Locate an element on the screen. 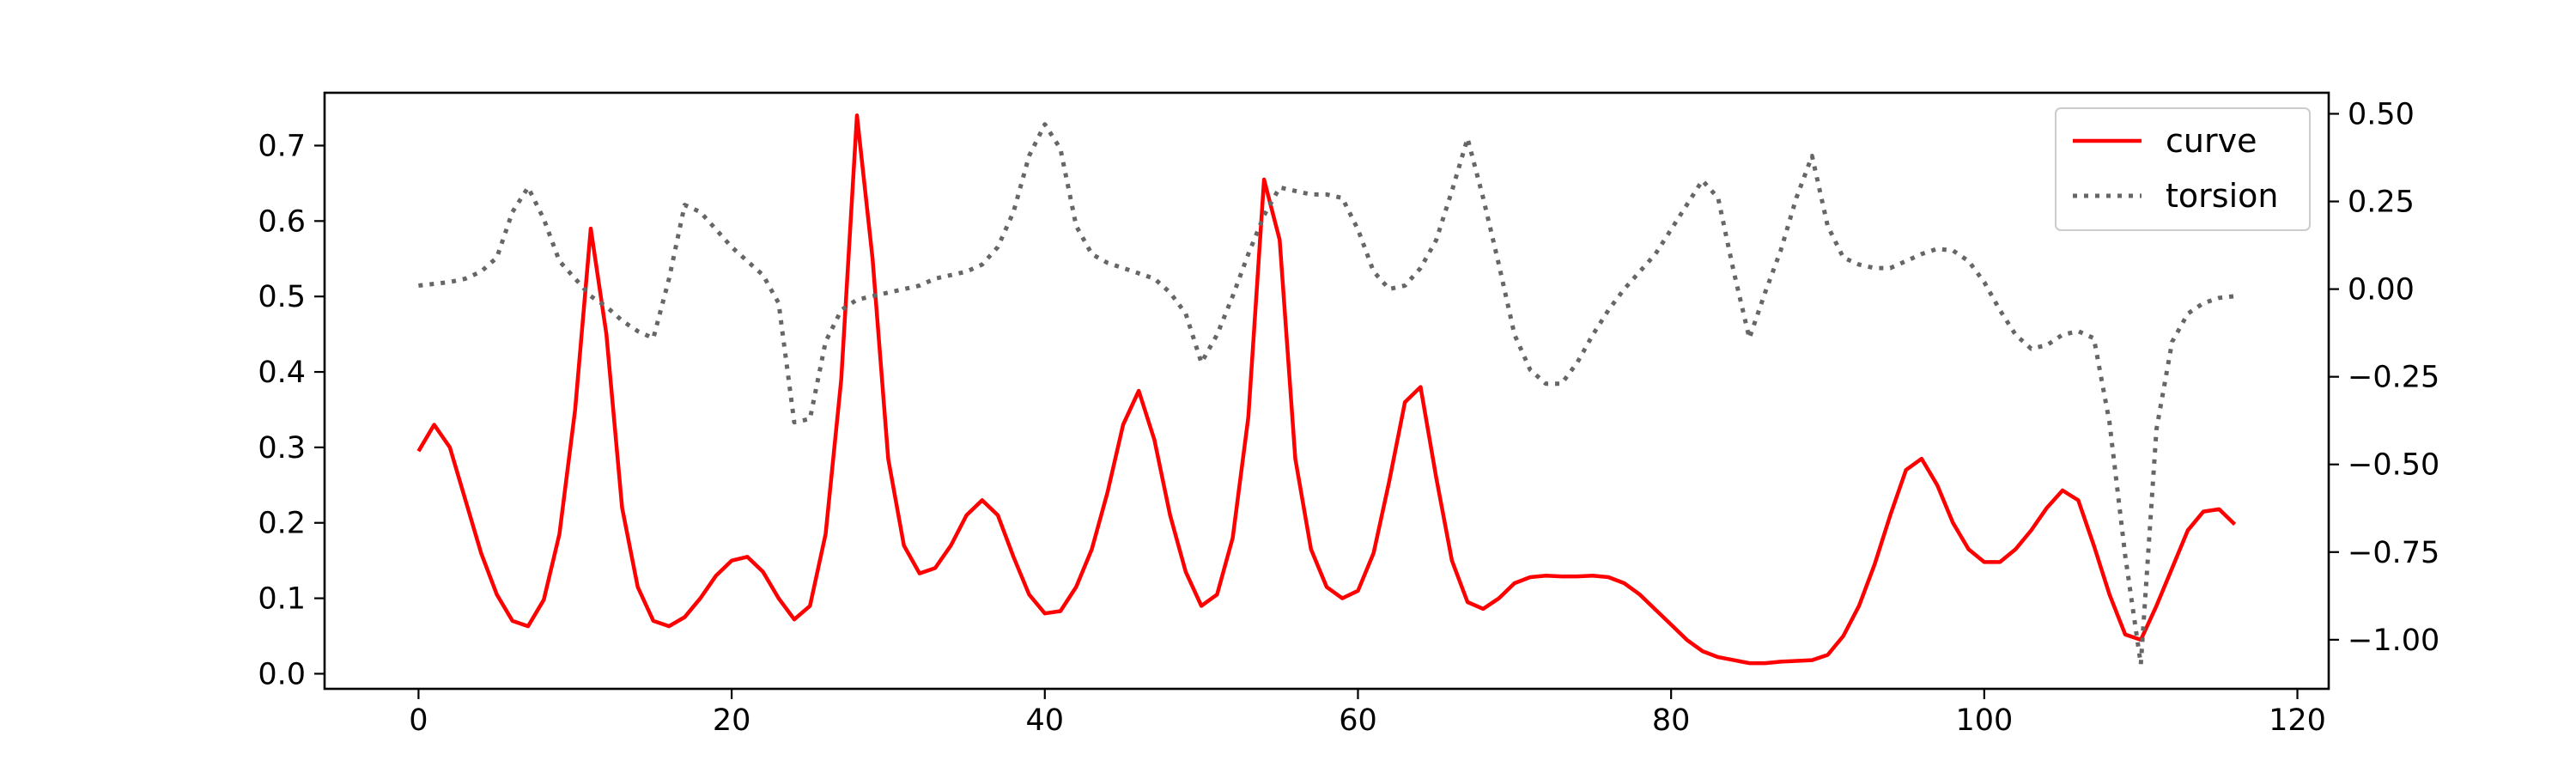  y-axis-left: 0.0 0.1 0.2 0.3 0.4 0.5 0.6 0.7 is located at coordinates (291, 410).